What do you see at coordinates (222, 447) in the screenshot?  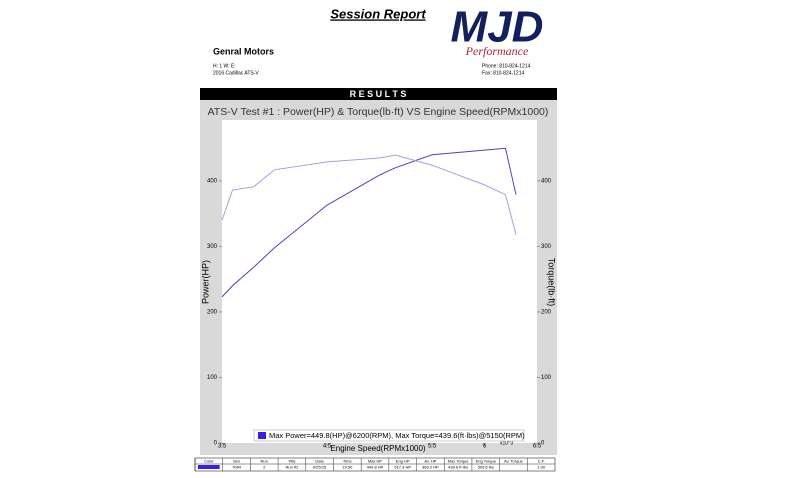 I see `x-tick-label: 3.5` at bounding box center [222, 447].